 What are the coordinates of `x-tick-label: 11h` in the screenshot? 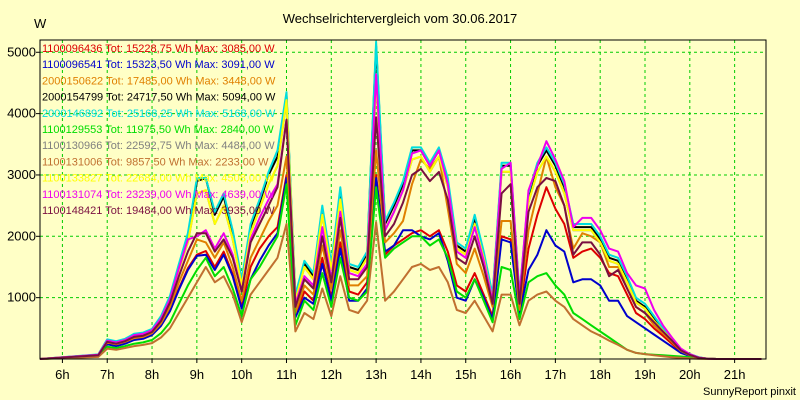 It's located at (286, 374).